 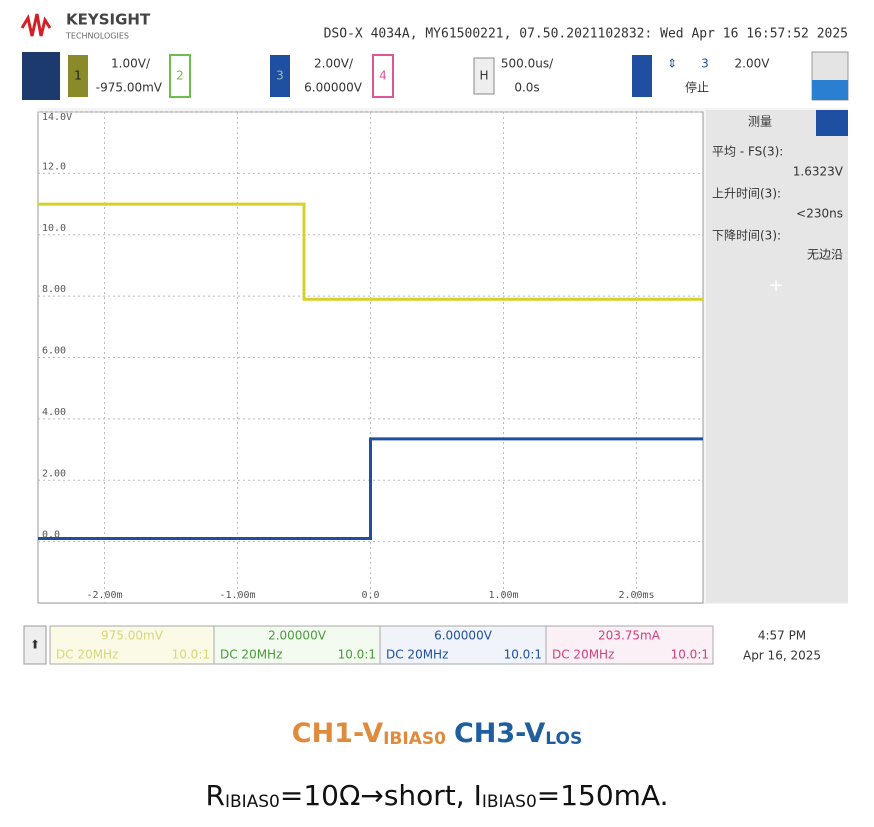 I want to click on caption-part: CH3-V, so click(x=499, y=733).